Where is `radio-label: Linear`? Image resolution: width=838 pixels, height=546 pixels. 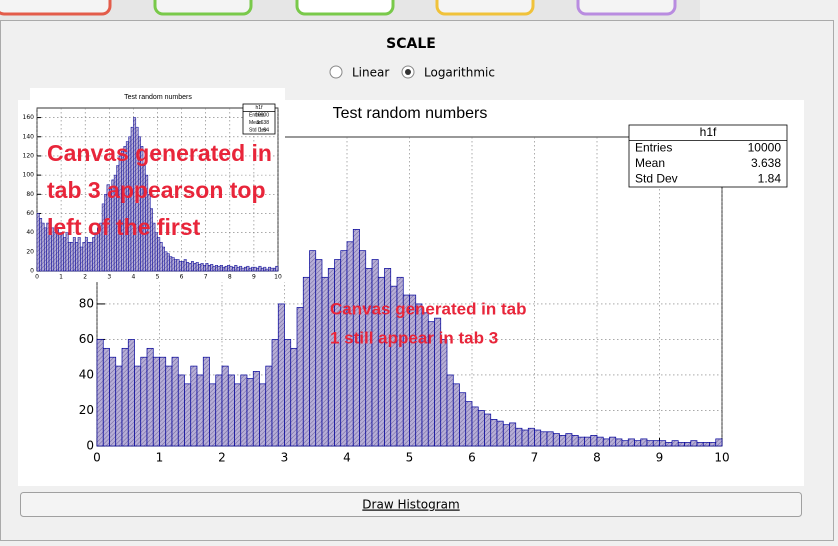 radio-label: Linear is located at coordinates (370, 73).